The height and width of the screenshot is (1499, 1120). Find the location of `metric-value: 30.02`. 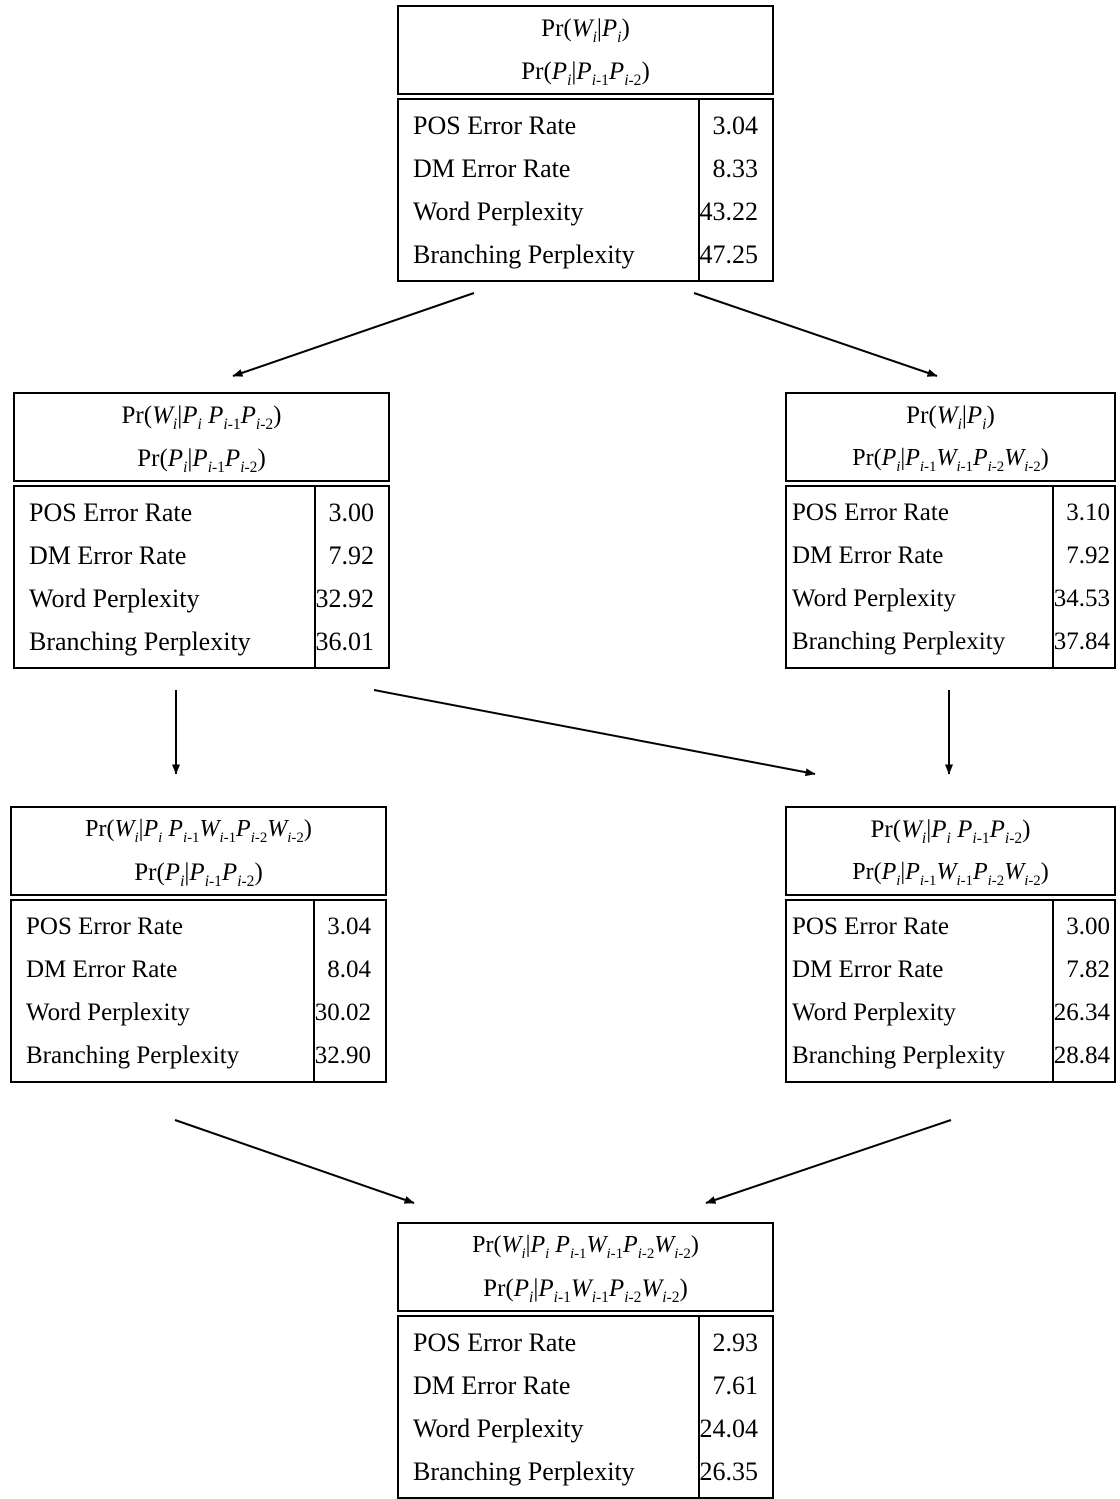

metric-value: 30.02 is located at coordinates (342, 1012).